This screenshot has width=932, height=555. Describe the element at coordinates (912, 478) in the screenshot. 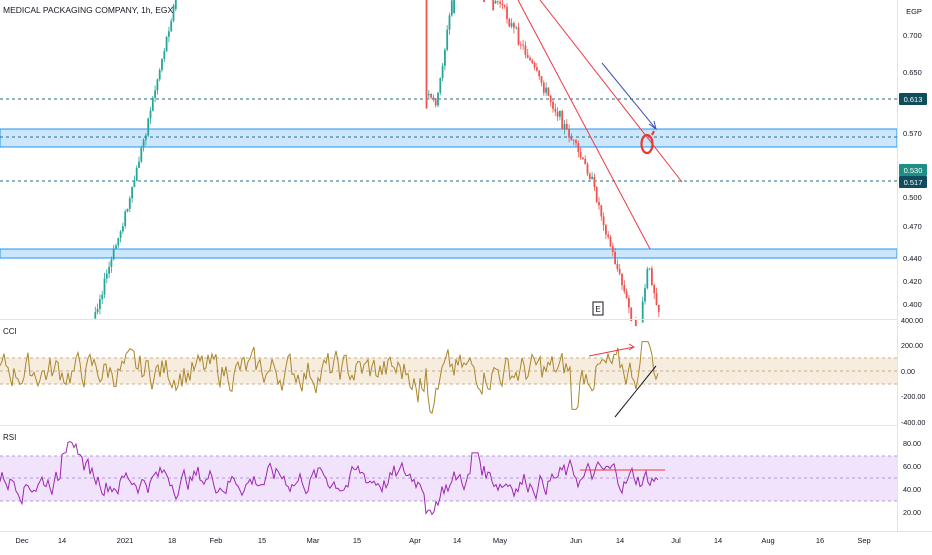

I see `rsi-axis: 80.00 60.00 40.00 20.00` at that location.